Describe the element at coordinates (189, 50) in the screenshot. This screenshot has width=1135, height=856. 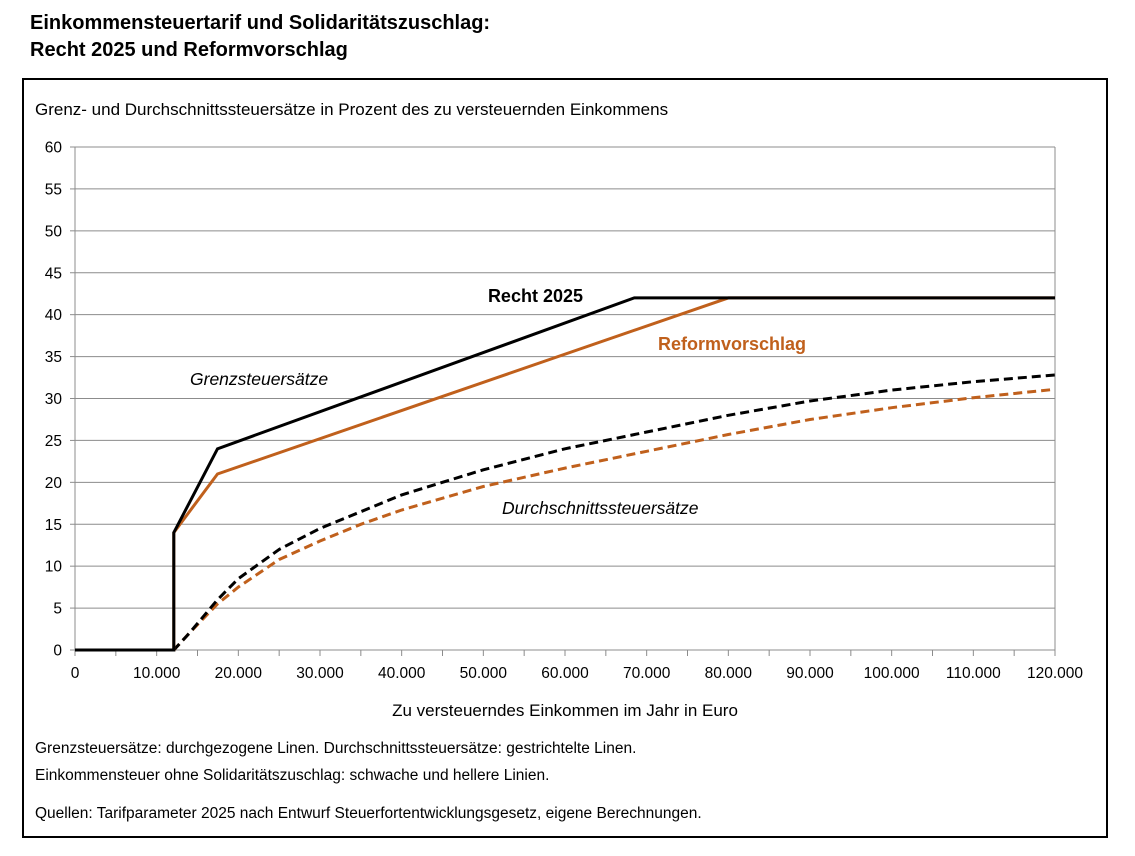
I see `figure-title-line-2: Recht 2025 und Reformvorschlag` at that location.